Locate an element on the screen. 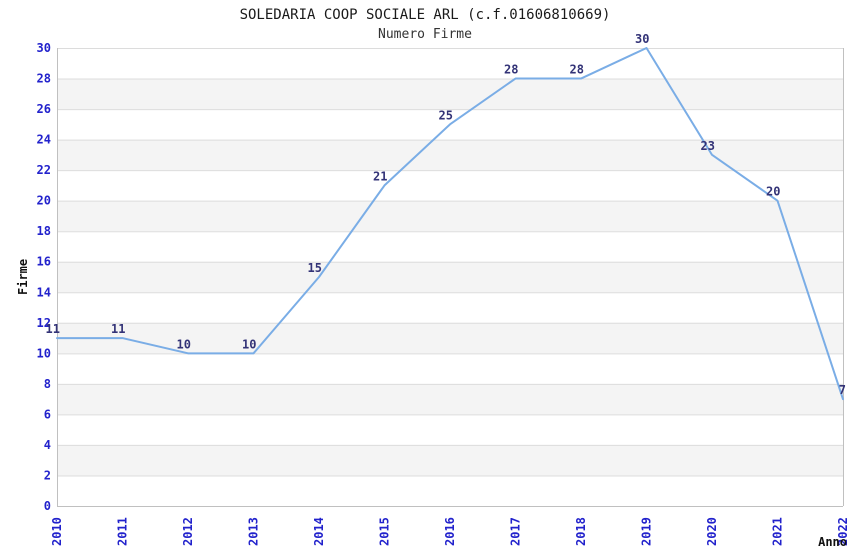 The image size is (850, 550). x-tick-label: 2020 is located at coordinates (712, 531).